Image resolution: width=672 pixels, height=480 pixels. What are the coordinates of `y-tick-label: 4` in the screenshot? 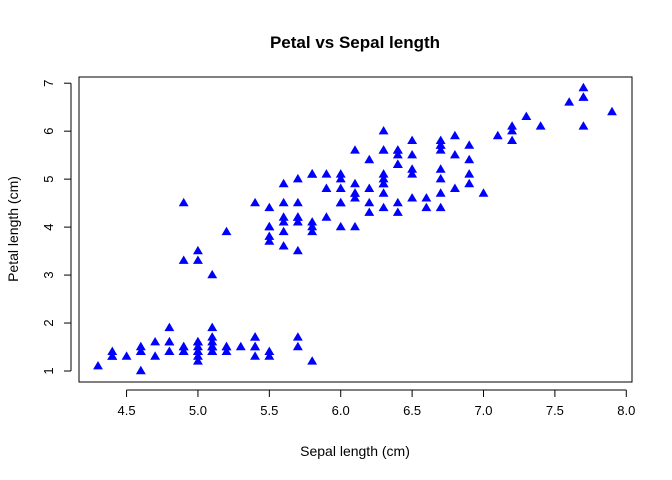 It's located at (48, 226).